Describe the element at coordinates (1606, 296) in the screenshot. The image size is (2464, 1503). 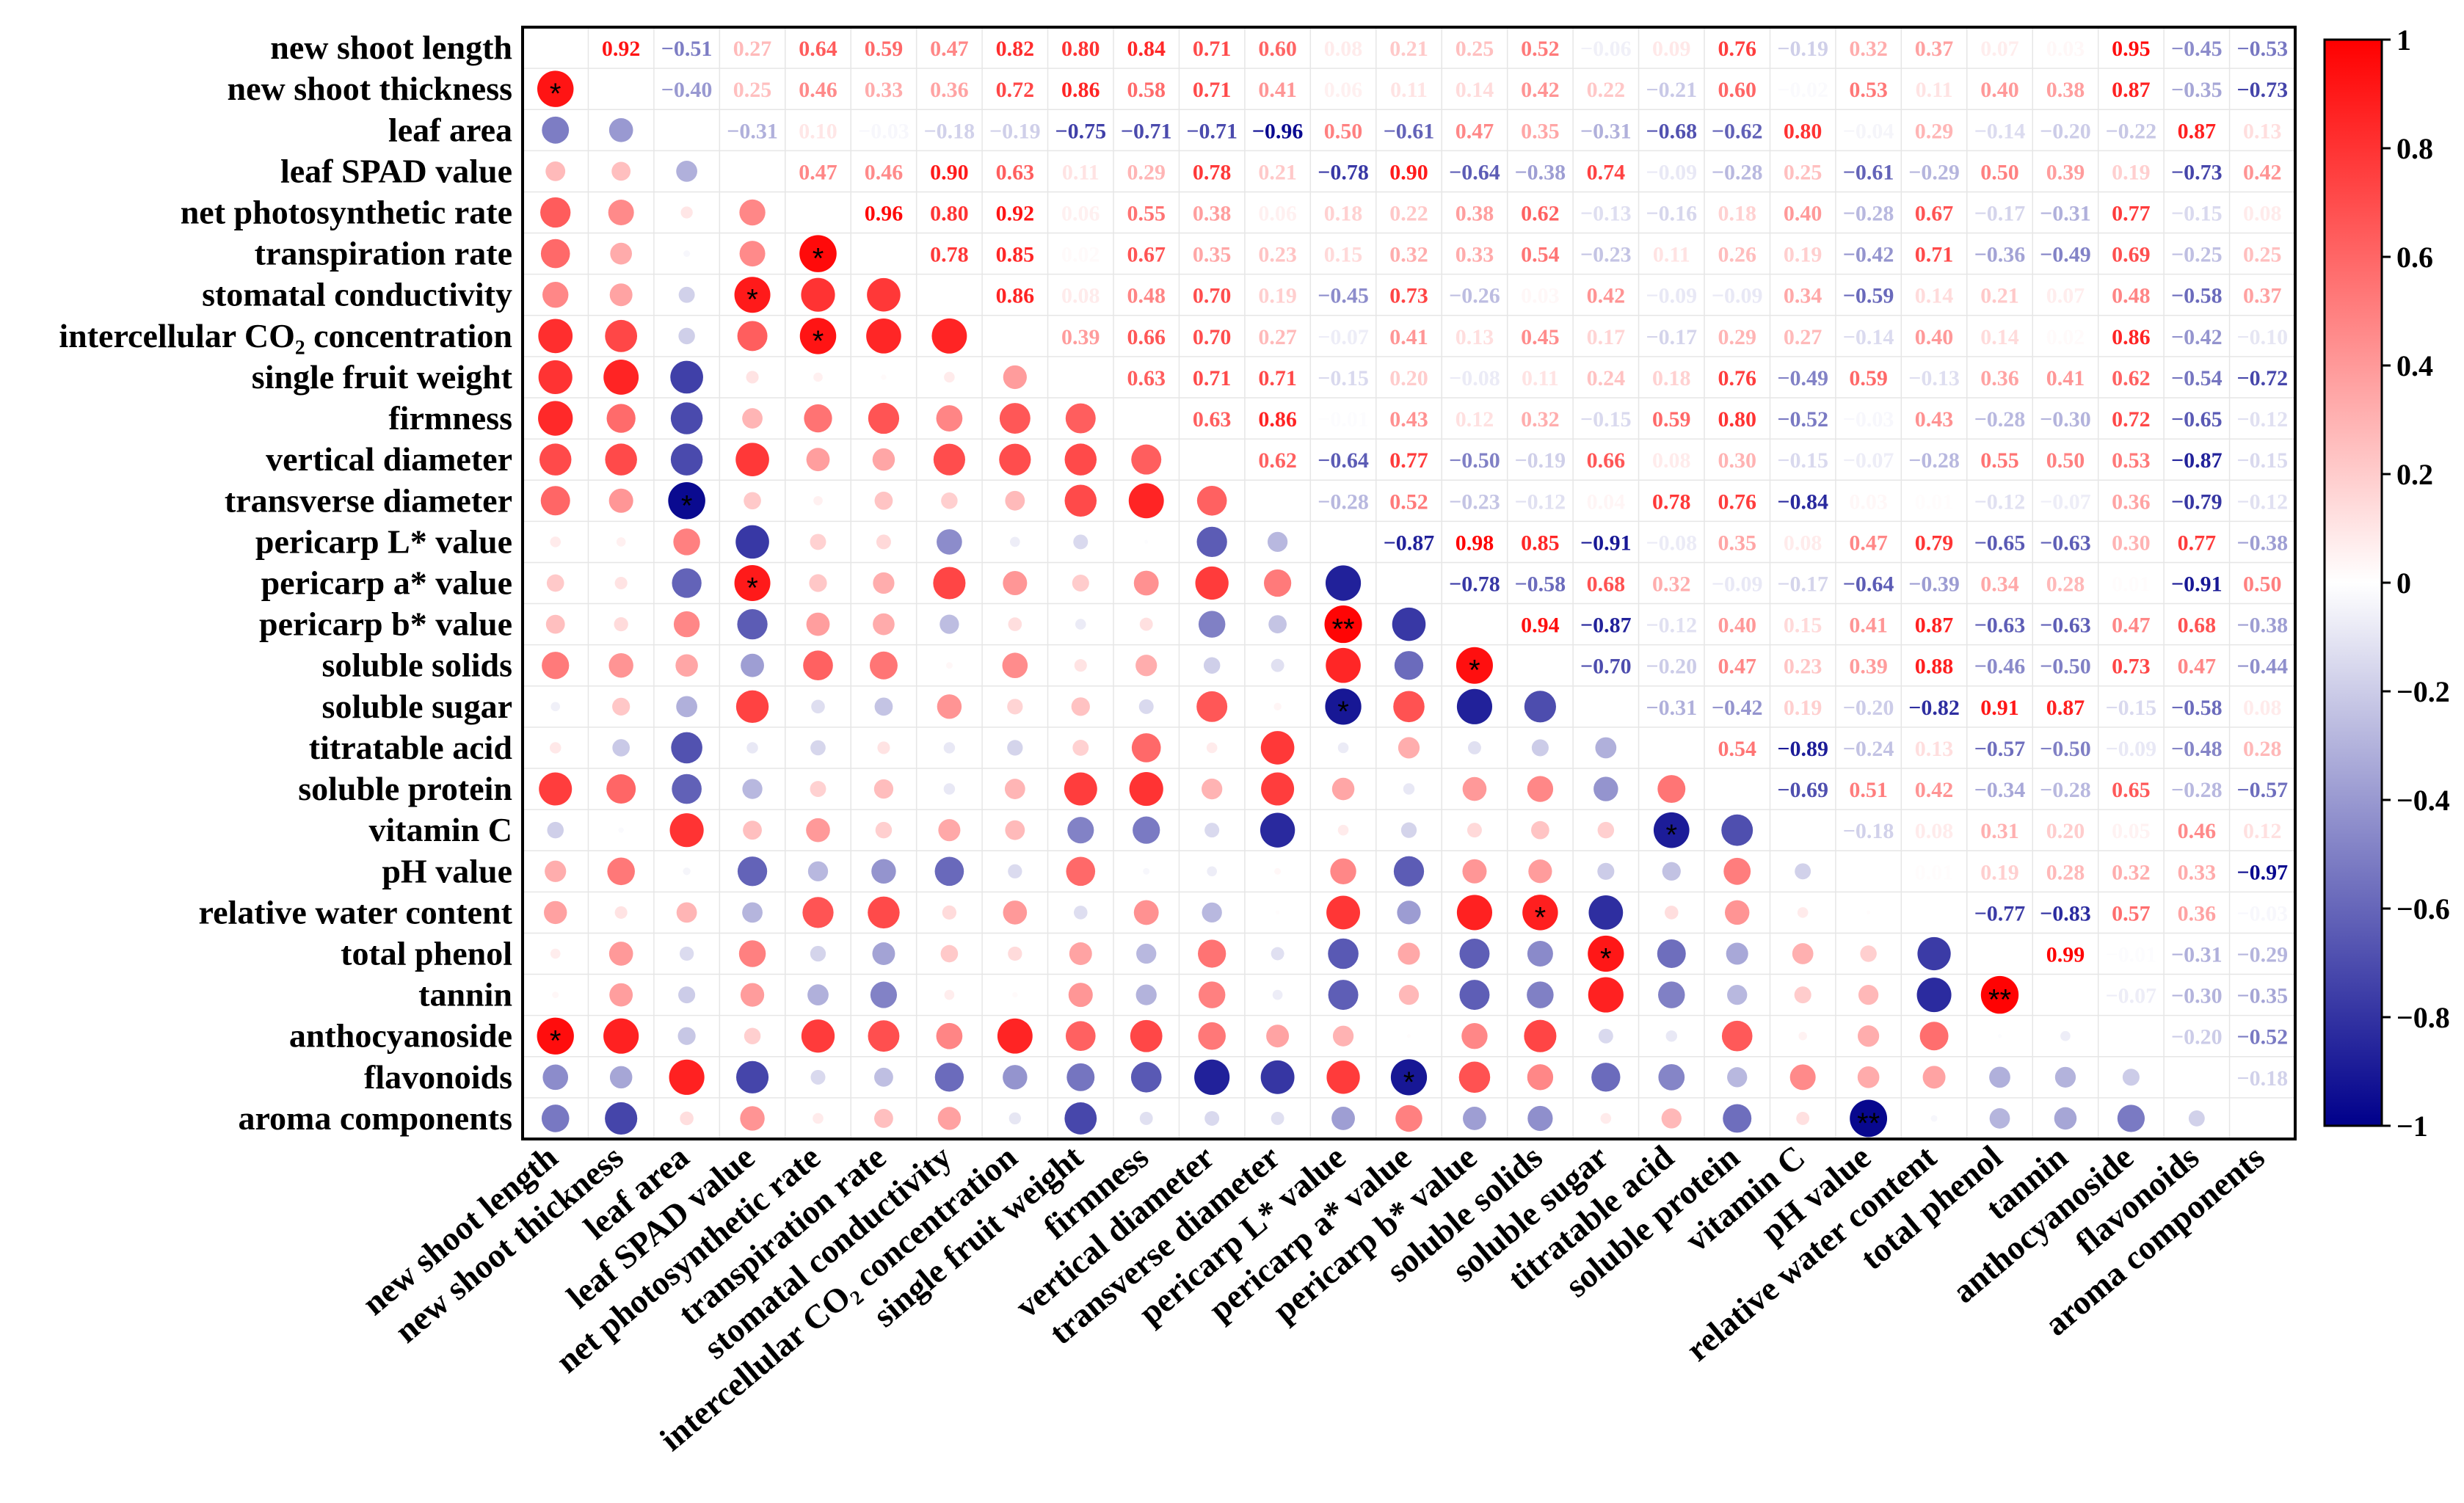
I see `corr-value-6-16: 0.42` at that location.